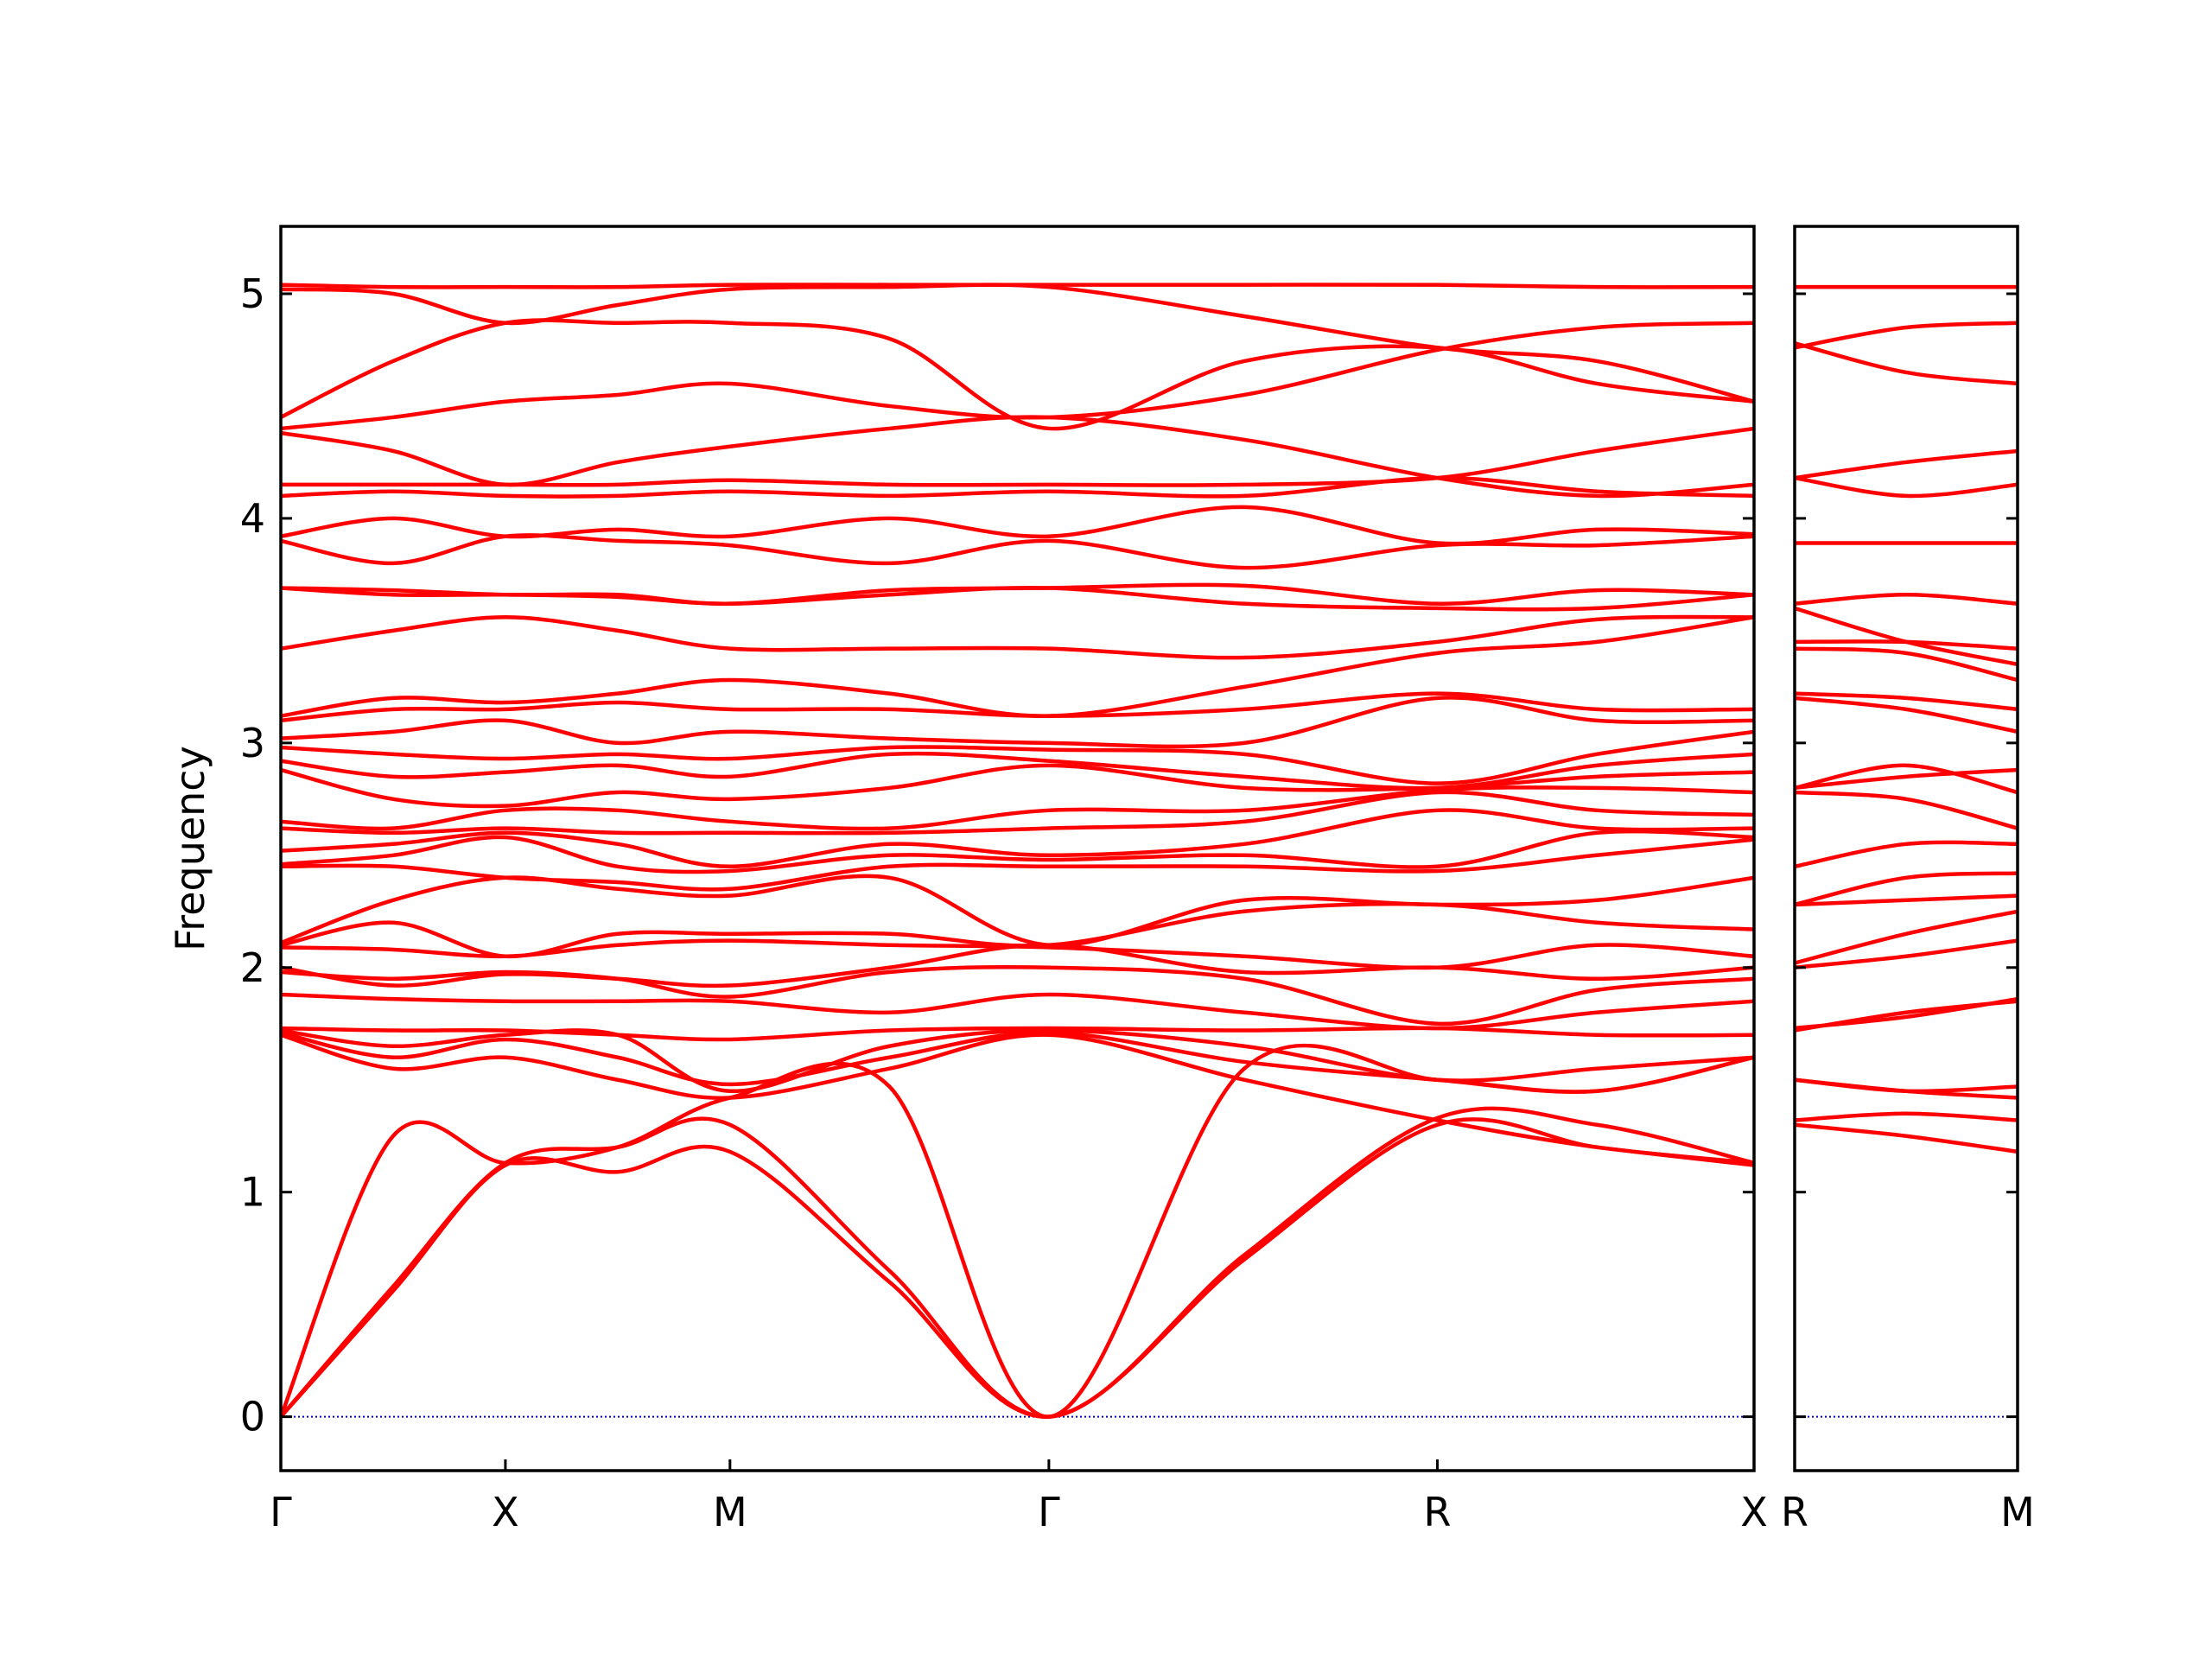 The width and height of the screenshot is (2212, 1659). I want to click on y-tick-label: 1, so click(252, 1192).